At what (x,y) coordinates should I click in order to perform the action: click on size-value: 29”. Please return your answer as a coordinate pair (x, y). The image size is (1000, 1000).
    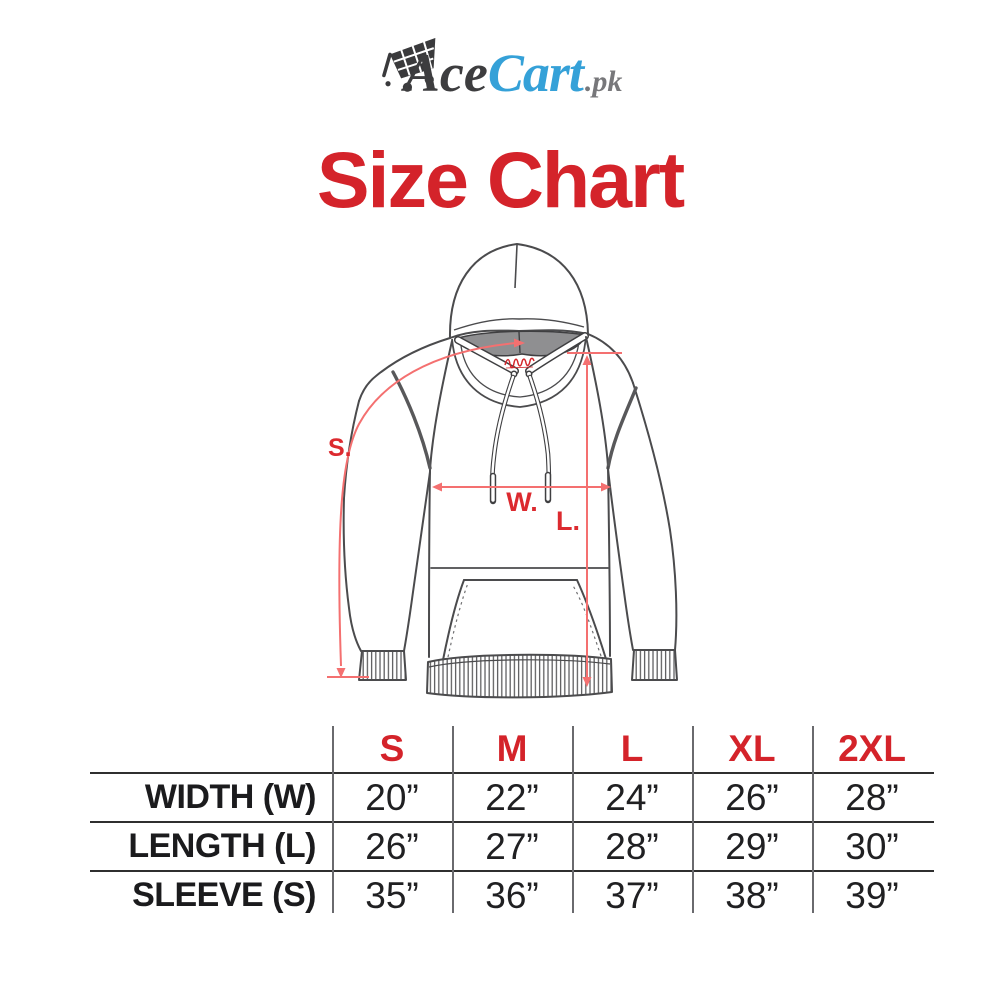
    Looking at the image, I should click on (752, 846).